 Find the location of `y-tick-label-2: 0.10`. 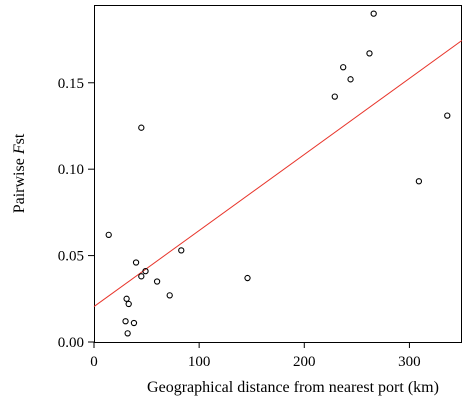

y-tick-label-2: 0.10 is located at coordinates (71, 170).